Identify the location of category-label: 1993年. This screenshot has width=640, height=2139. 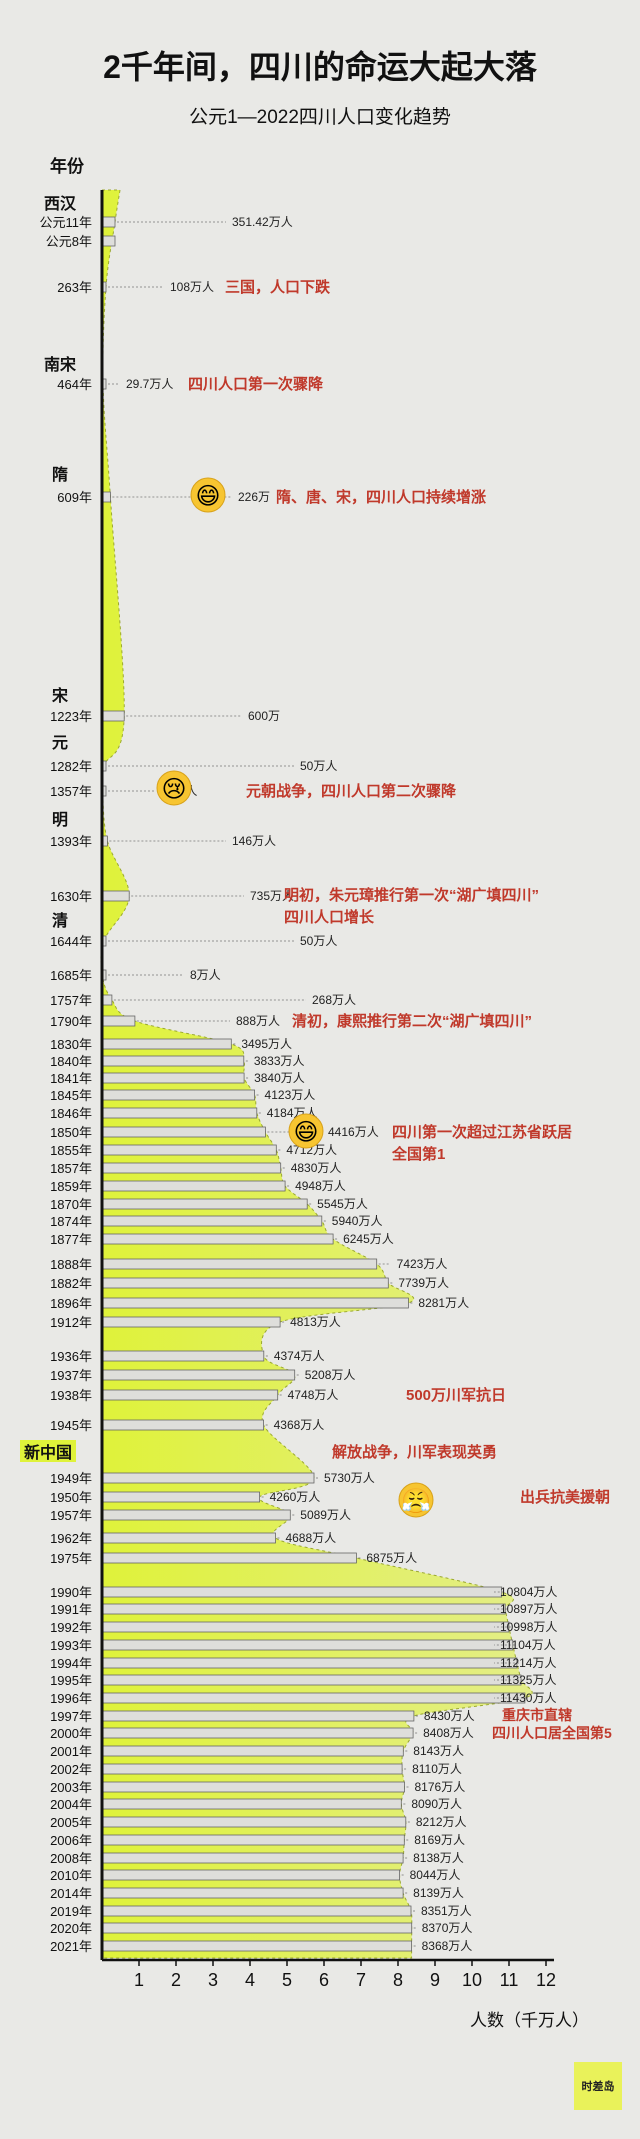
(71, 1645).